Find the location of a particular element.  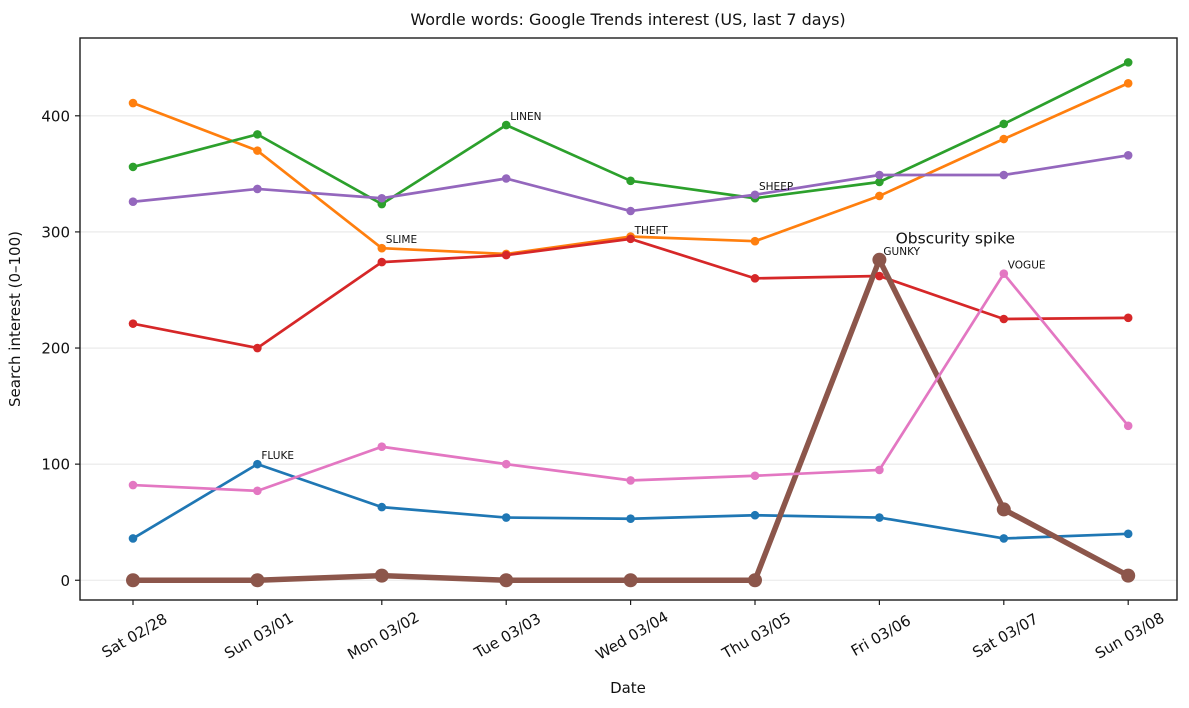

y-tick-label: 400 is located at coordinates (55, 116).